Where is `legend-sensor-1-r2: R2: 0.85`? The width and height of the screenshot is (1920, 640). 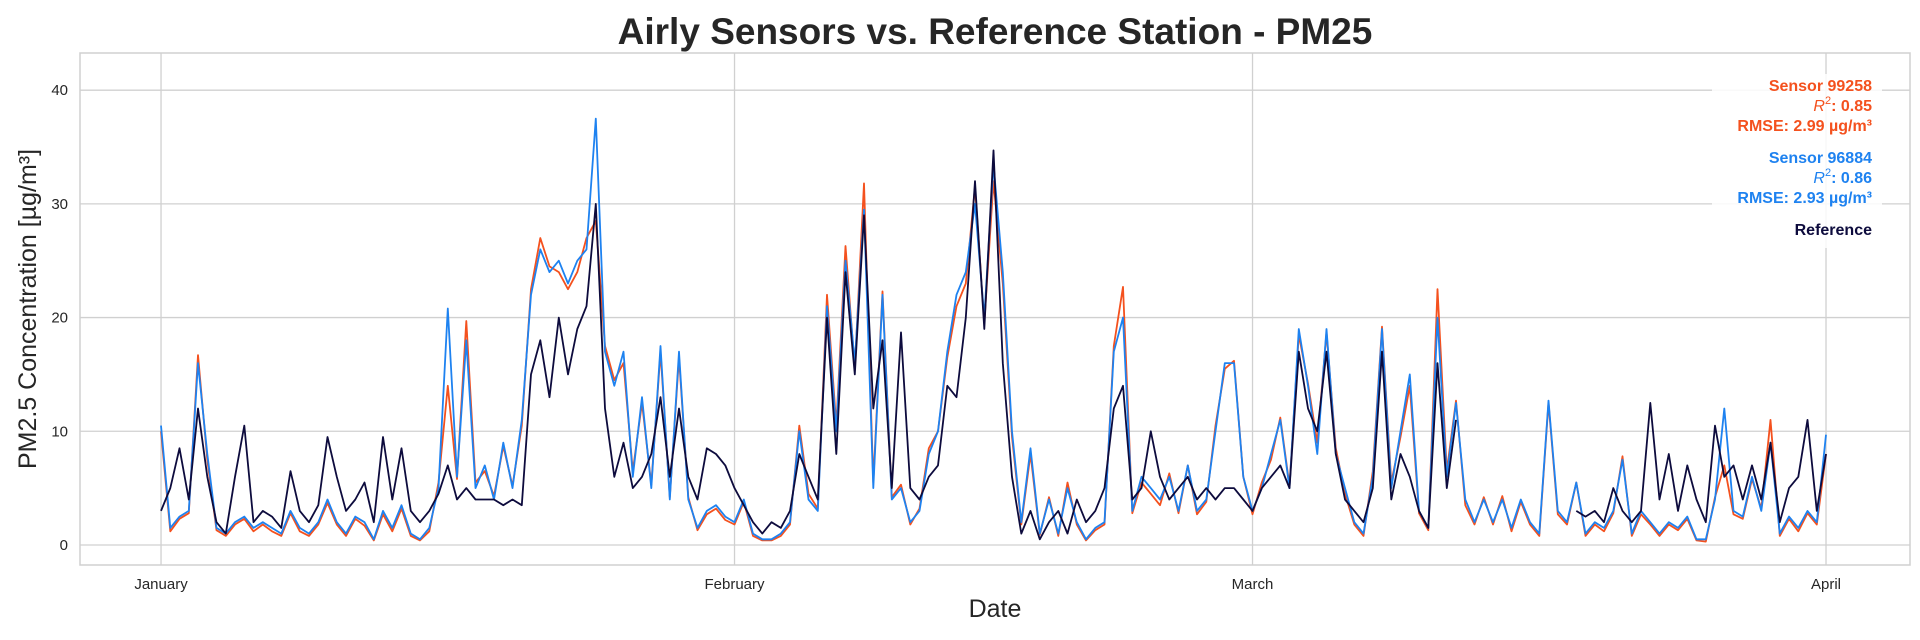 legend-sensor-1-r2: R2: 0.85 is located at coordinates (1842, 105).